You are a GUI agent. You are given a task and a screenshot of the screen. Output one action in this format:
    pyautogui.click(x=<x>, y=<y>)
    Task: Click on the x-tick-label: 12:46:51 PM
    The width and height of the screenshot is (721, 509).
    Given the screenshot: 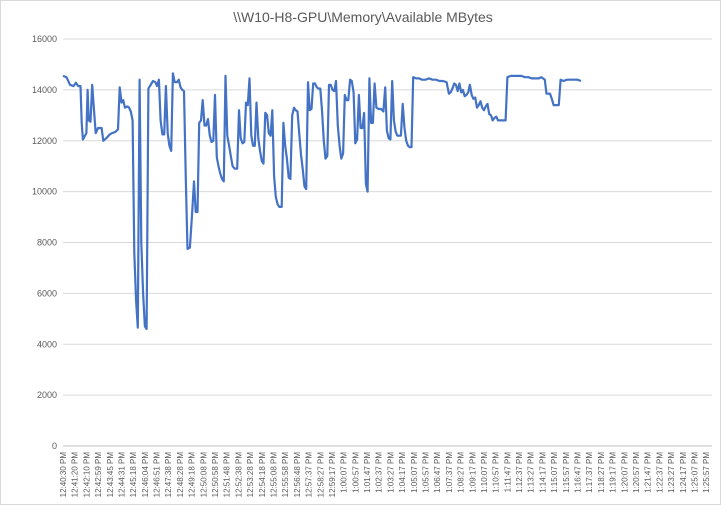 What is the action you would take?
    pyautogui.click(x=157, y=475)
    